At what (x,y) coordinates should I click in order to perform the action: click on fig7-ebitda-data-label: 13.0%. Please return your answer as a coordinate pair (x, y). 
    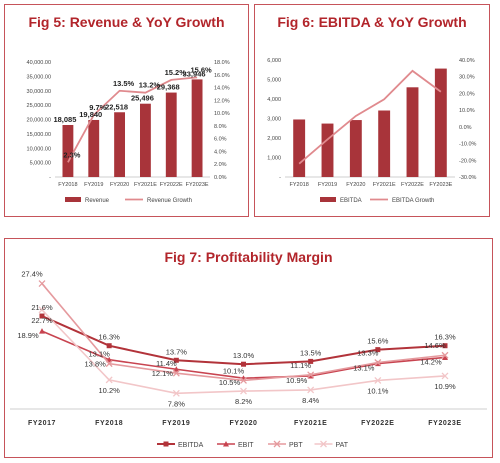
    Looking at the image, I should click on (244, 355).